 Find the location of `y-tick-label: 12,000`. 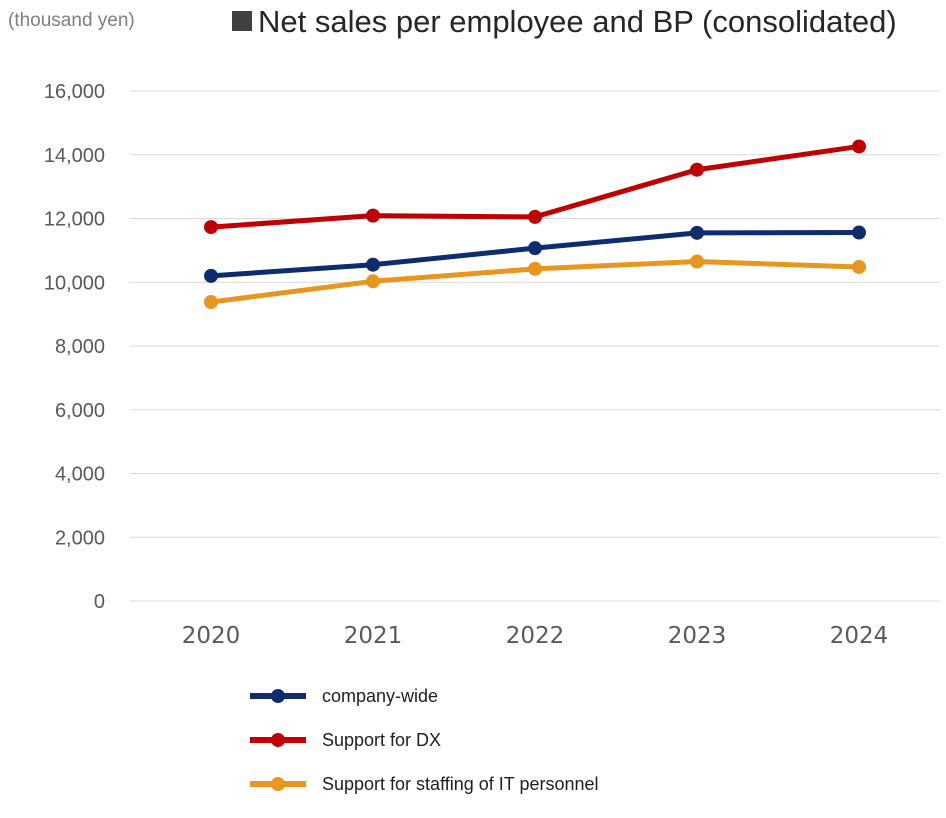

y-tick-label: 12,000 is located at coordinates (74, 220).